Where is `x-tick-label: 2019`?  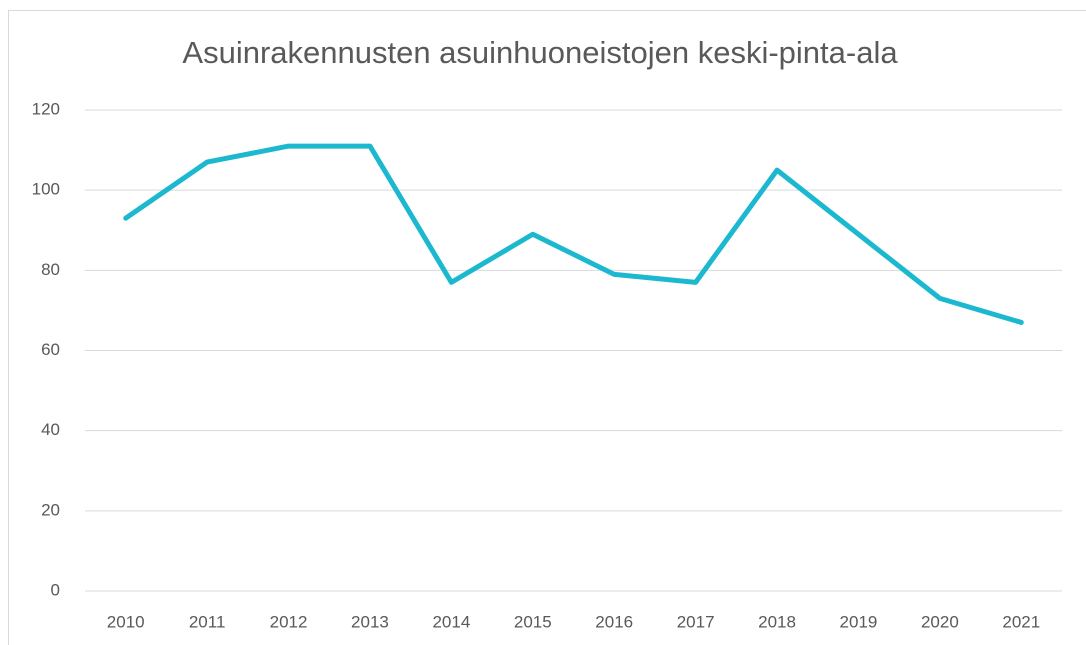 x-tick-label: 2019 is located at coordinates (859, 621).